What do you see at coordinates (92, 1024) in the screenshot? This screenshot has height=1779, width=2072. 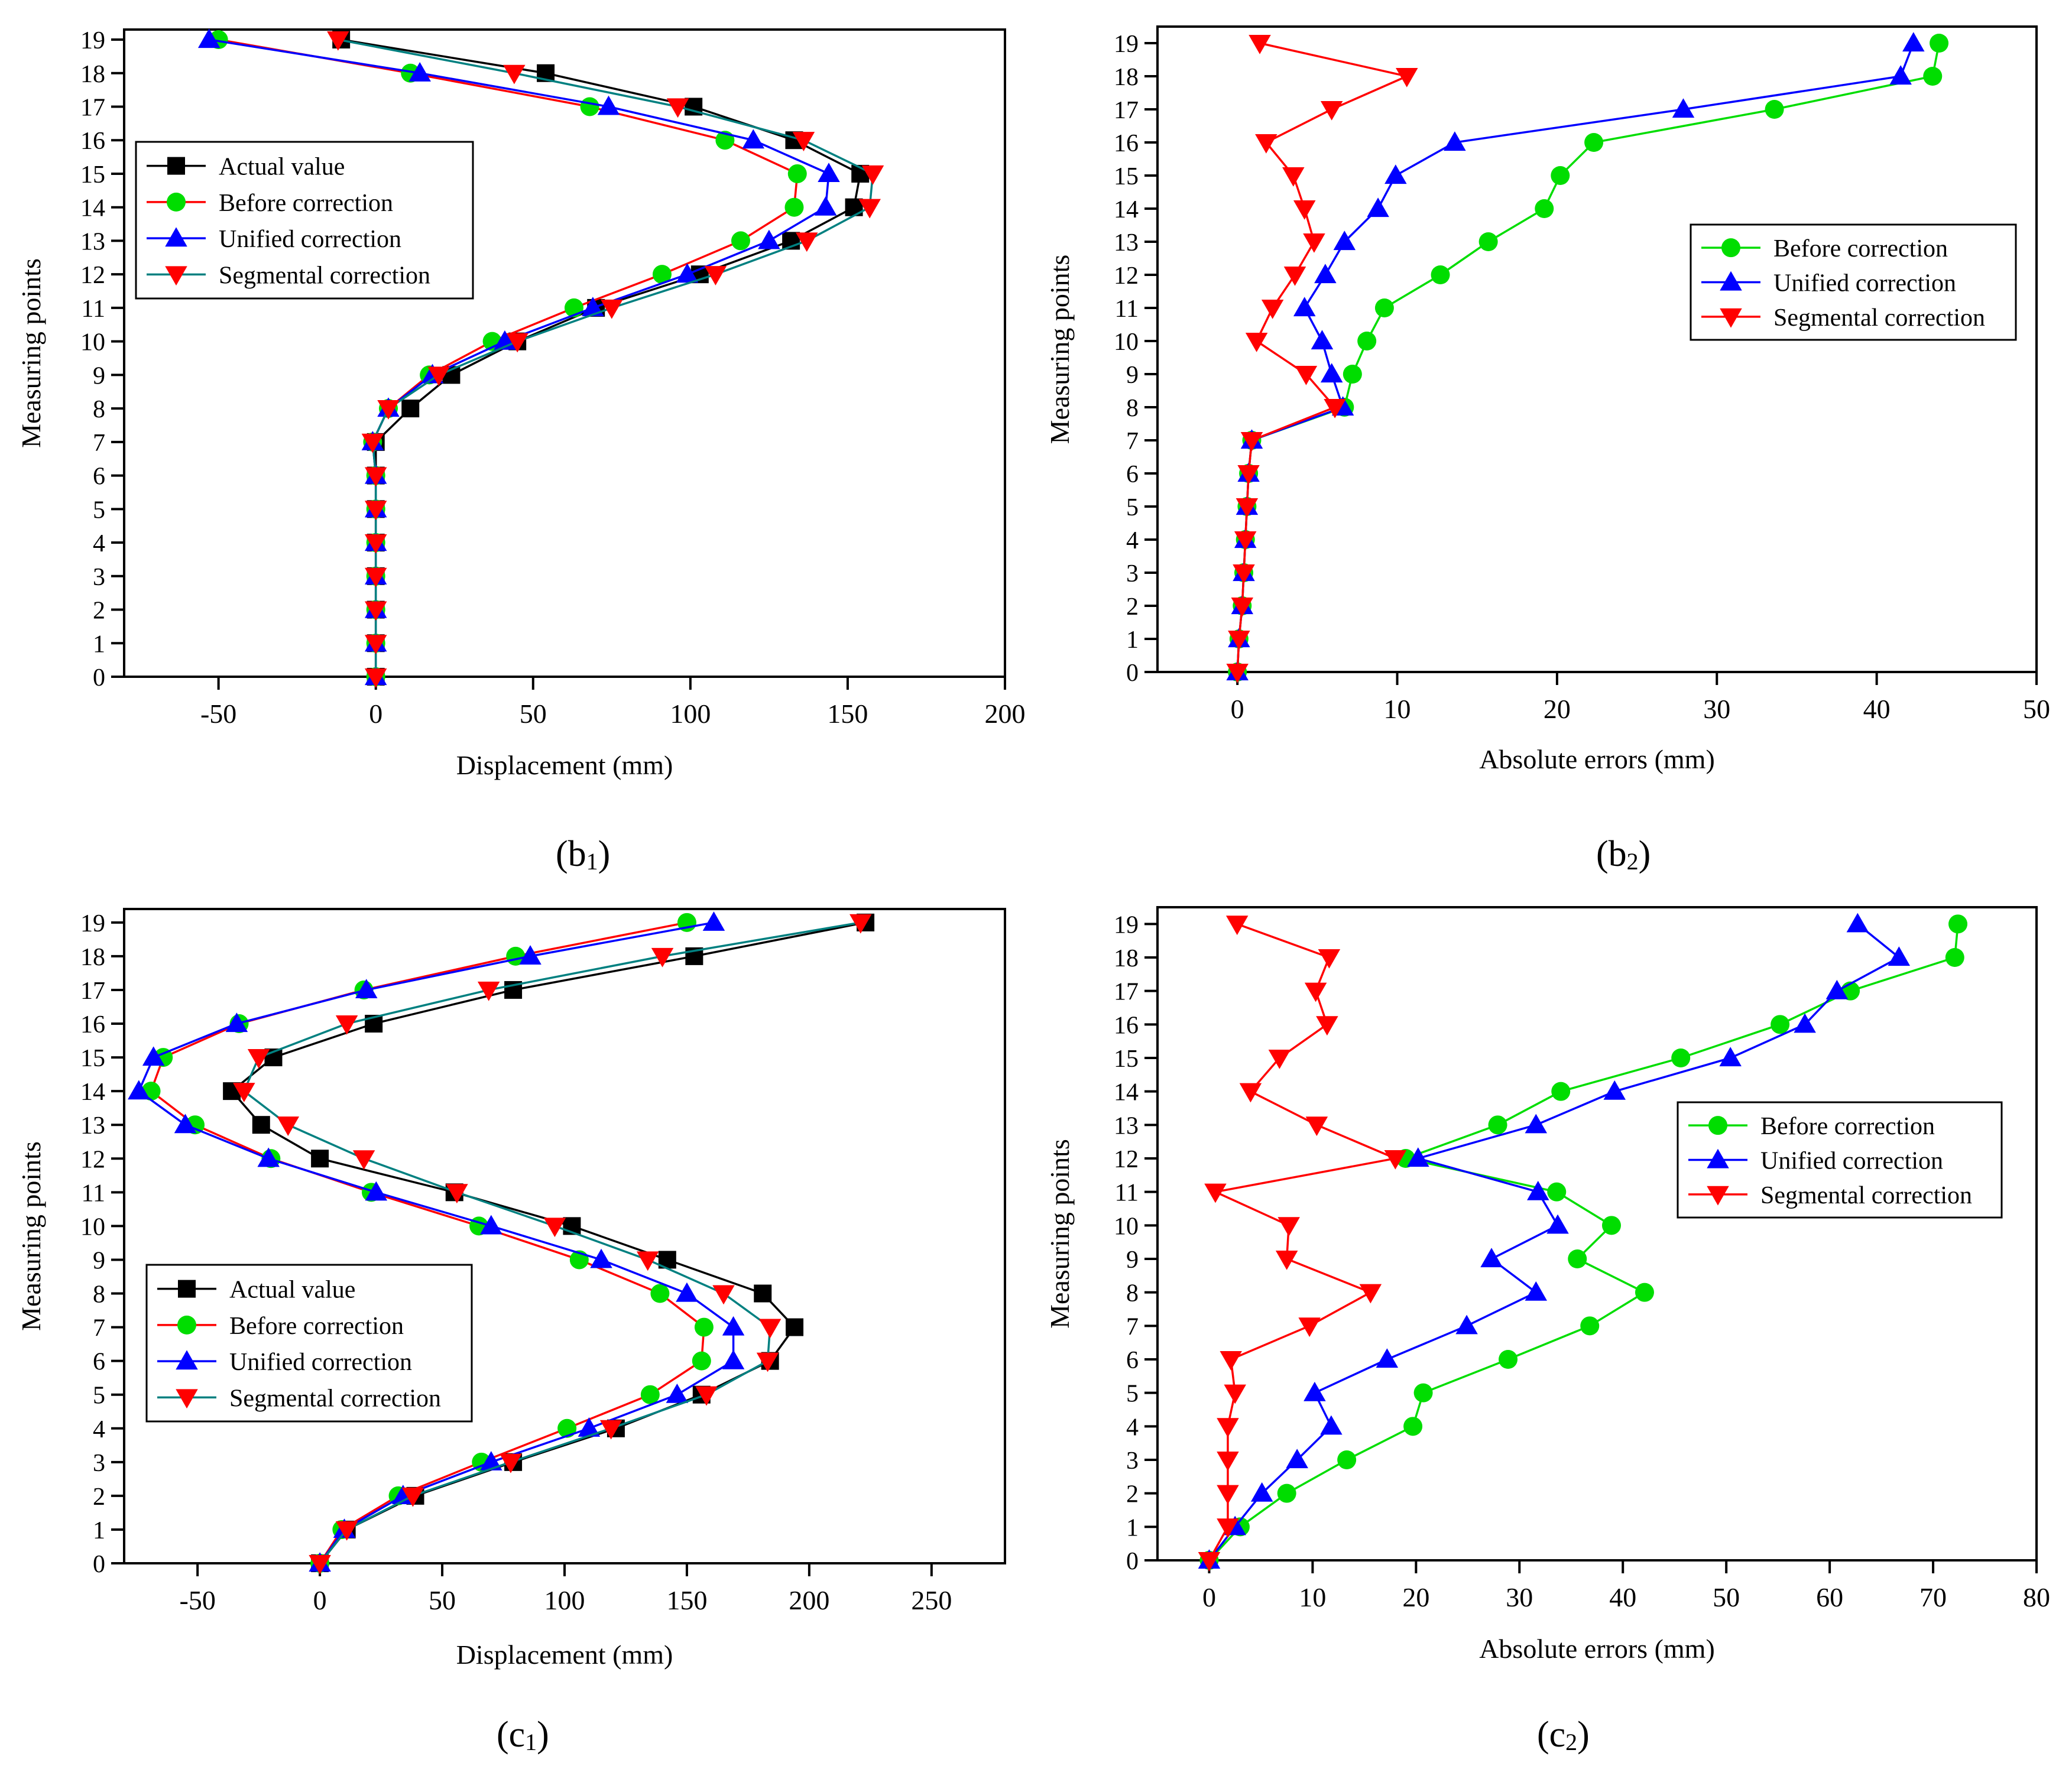 I see `y-tick-label: 16` at bounding box center [92, 1024].